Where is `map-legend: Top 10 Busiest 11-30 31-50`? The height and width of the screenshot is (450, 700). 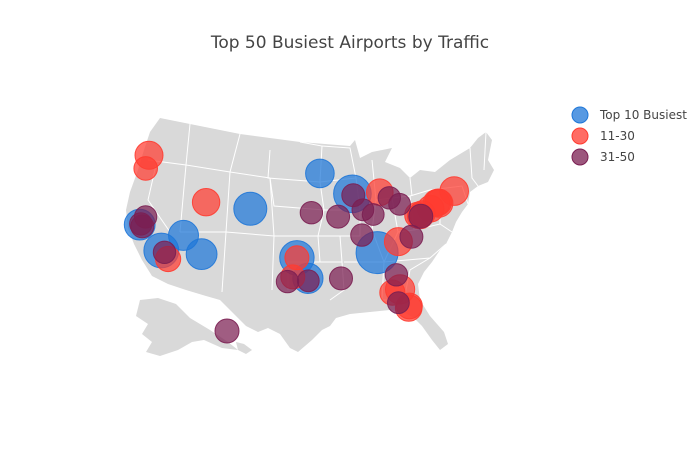 map-legend: Top 10 Busiest 11-30 31-50 is located at coordinates (629, 136).